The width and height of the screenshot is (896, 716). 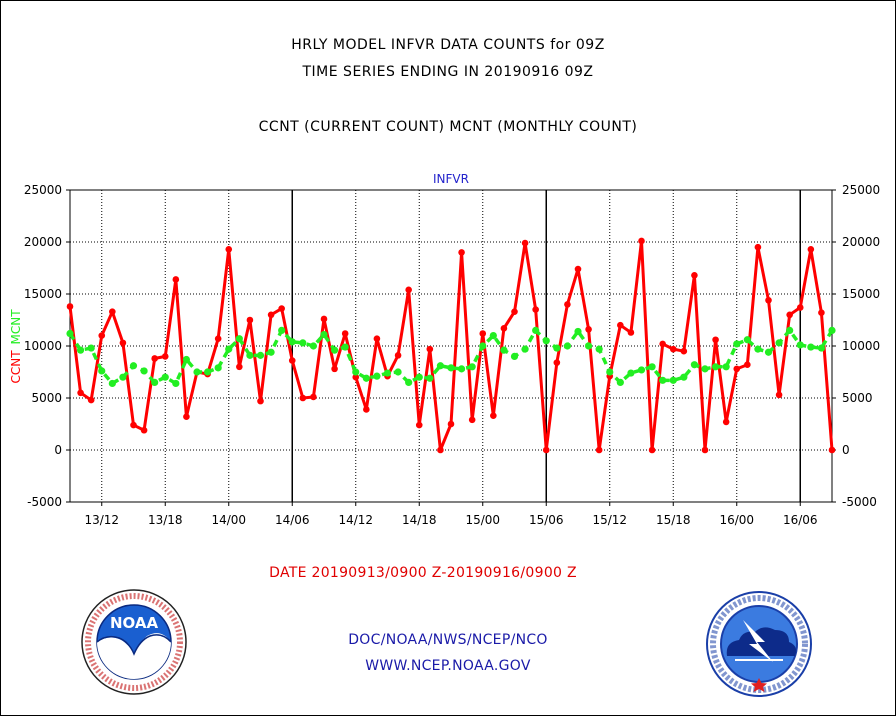 I want to click on x-tick-label: 15/12, so click(x=609, y=520).